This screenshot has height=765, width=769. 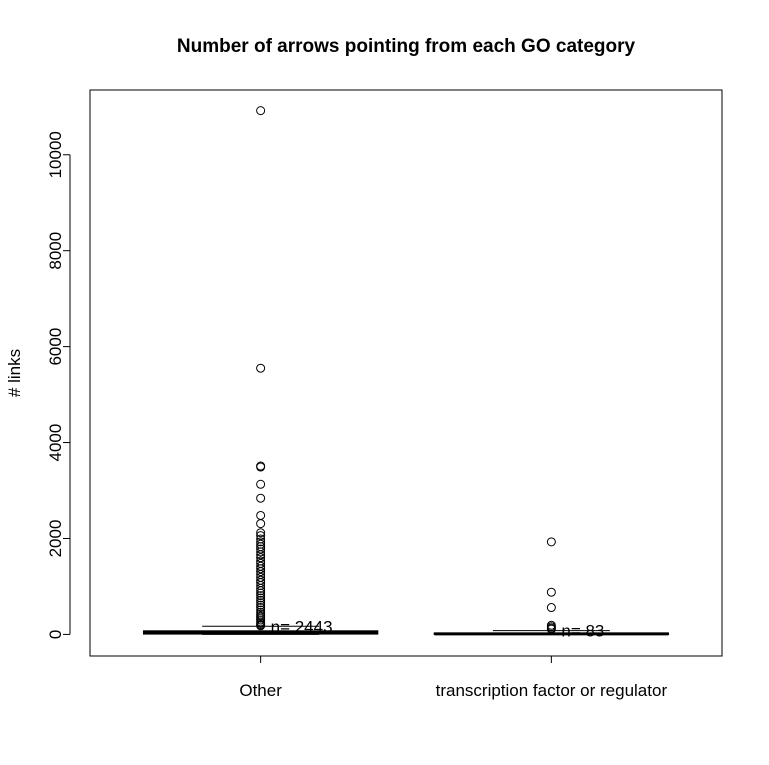 I want to click on n-count-label: n= 2443, so click(x=302, y=626).